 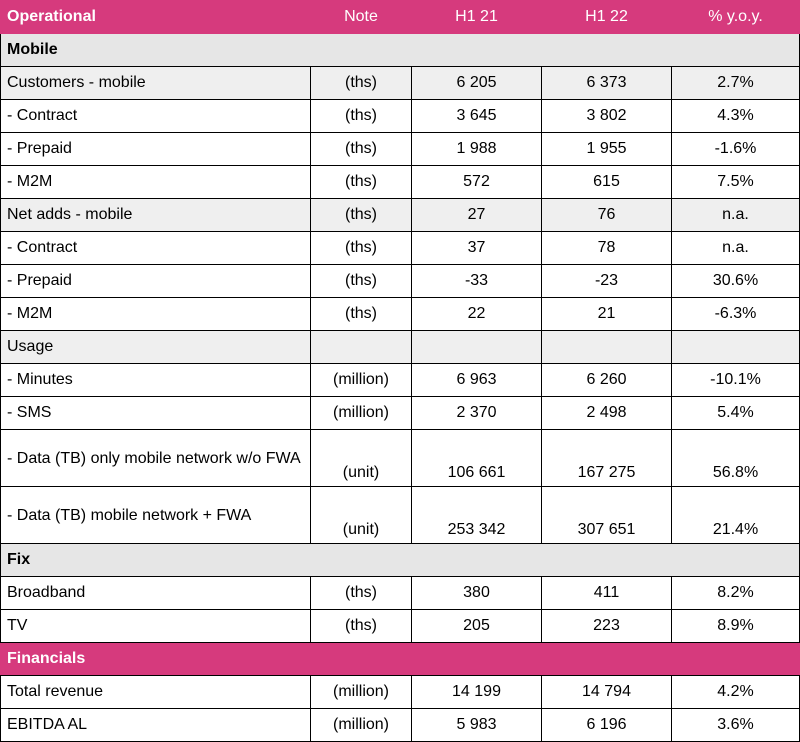 I want to click on header-h1-21: H1 21, so click(x=476, y=17).